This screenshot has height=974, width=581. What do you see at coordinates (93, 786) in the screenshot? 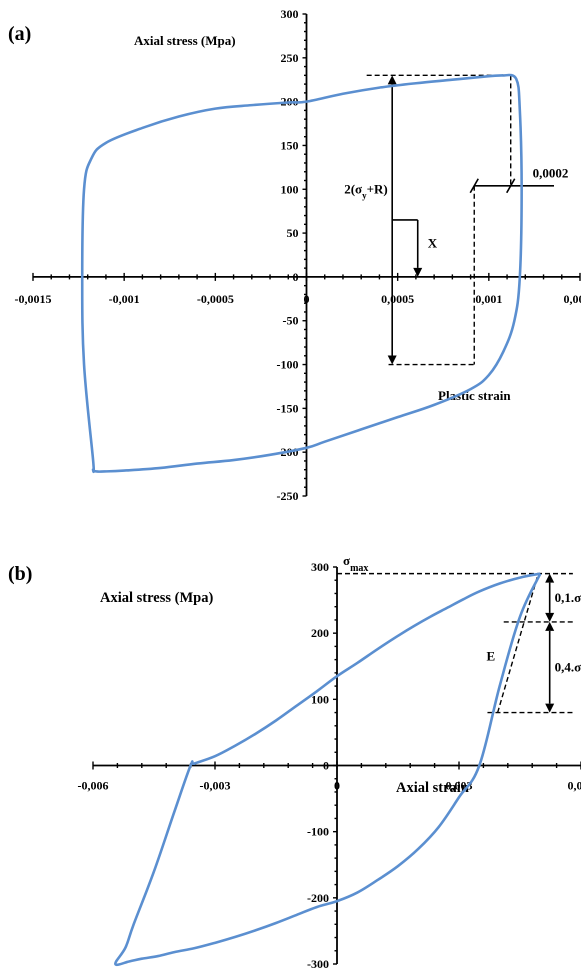
I see `b-x-tick-label: -0,006` at bounding box center [93, 786].